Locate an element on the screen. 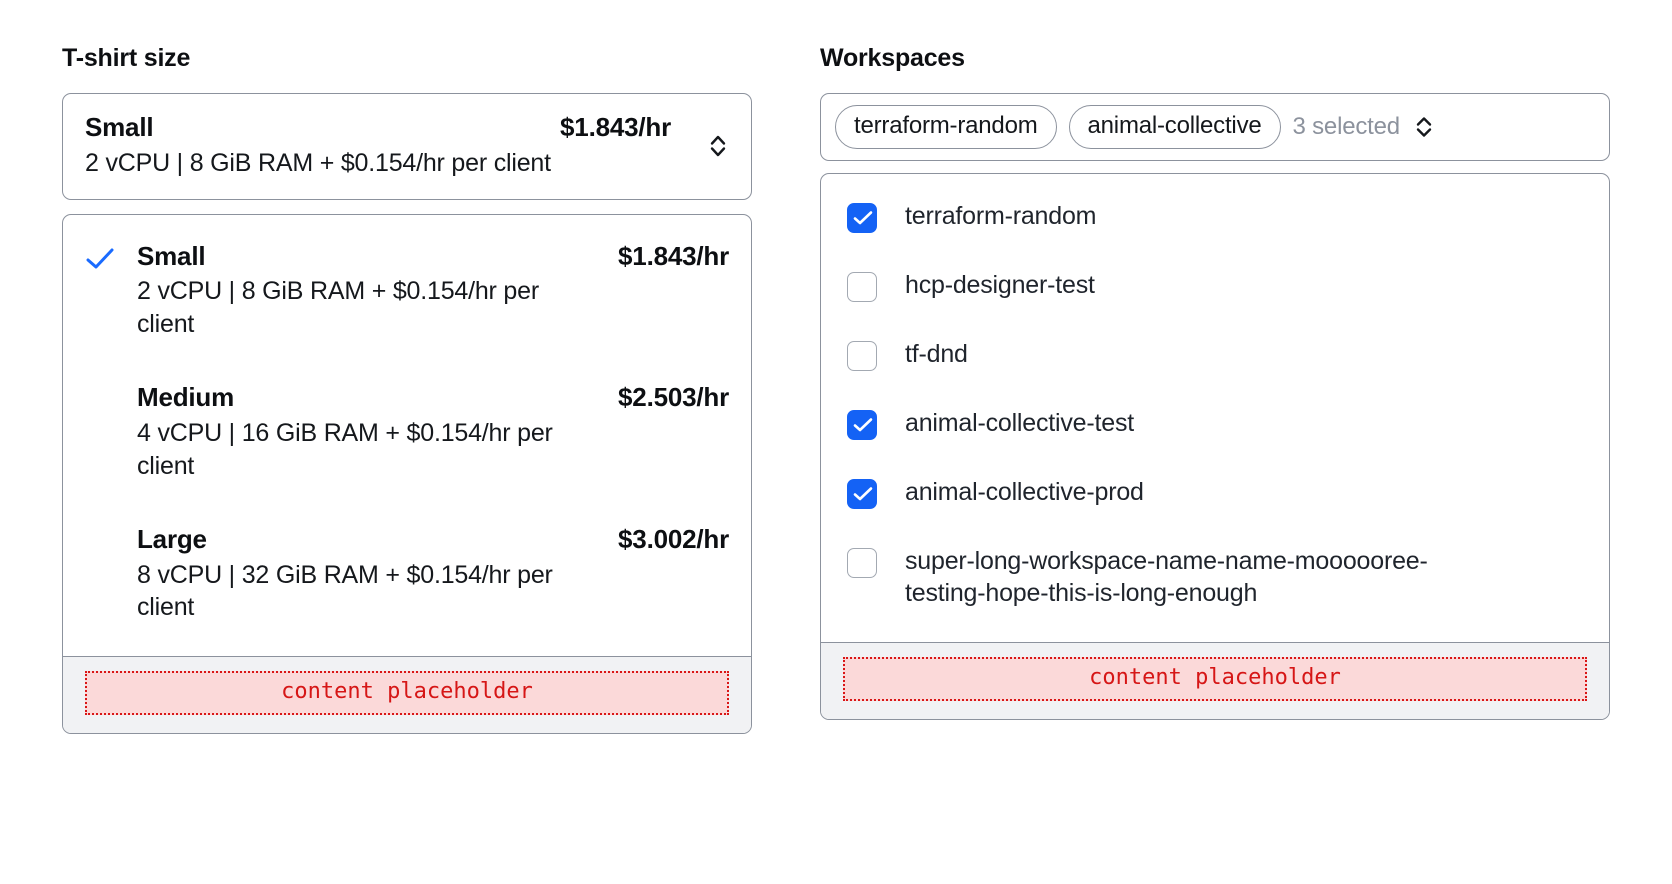 The height and width of the screenshot is (884, 1672). size-option-price: $1.843/hr is located at coordinates (673, 255).